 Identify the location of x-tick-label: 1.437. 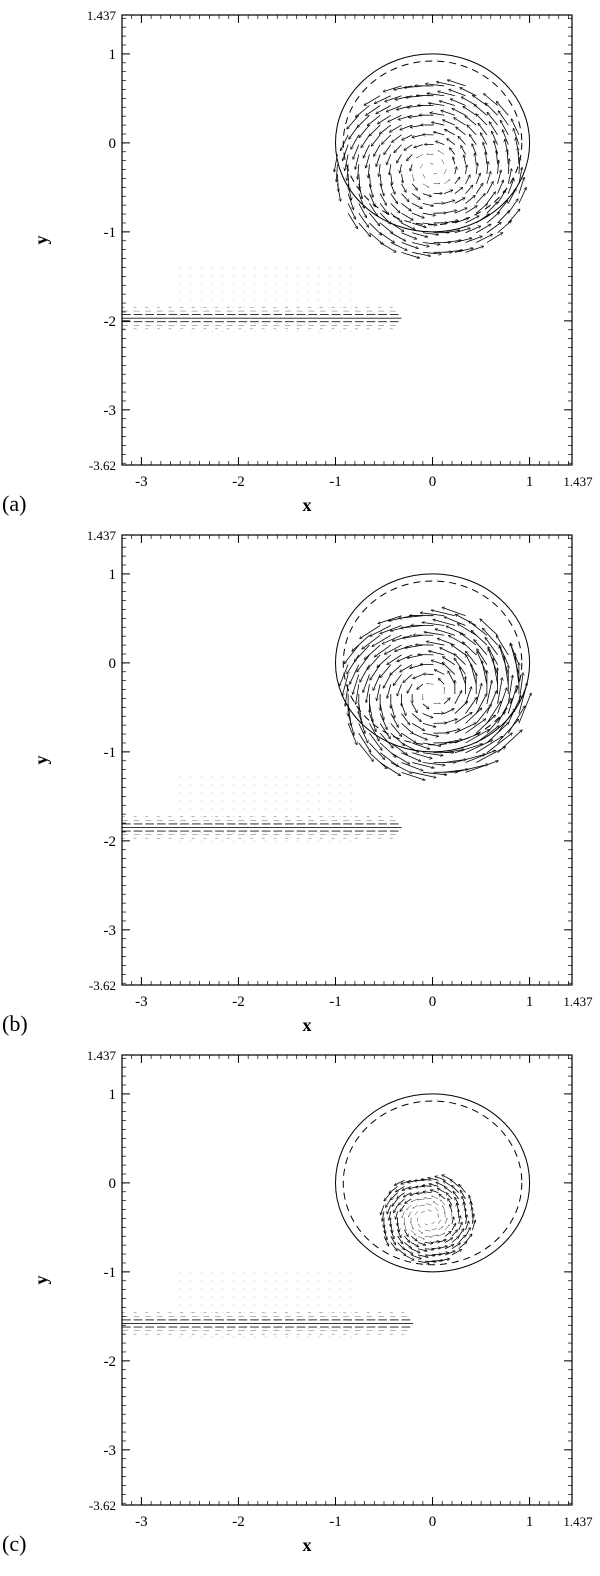
(578, 1001).